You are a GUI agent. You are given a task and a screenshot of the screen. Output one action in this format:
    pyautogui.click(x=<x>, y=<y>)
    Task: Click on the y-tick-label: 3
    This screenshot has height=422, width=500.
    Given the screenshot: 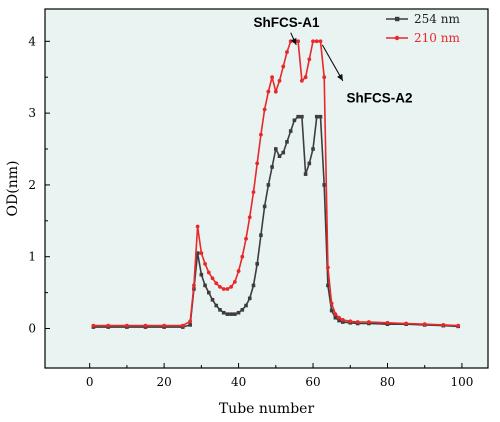 What is the action you would take?
    pyautogui.click(x=32, y=113)
    